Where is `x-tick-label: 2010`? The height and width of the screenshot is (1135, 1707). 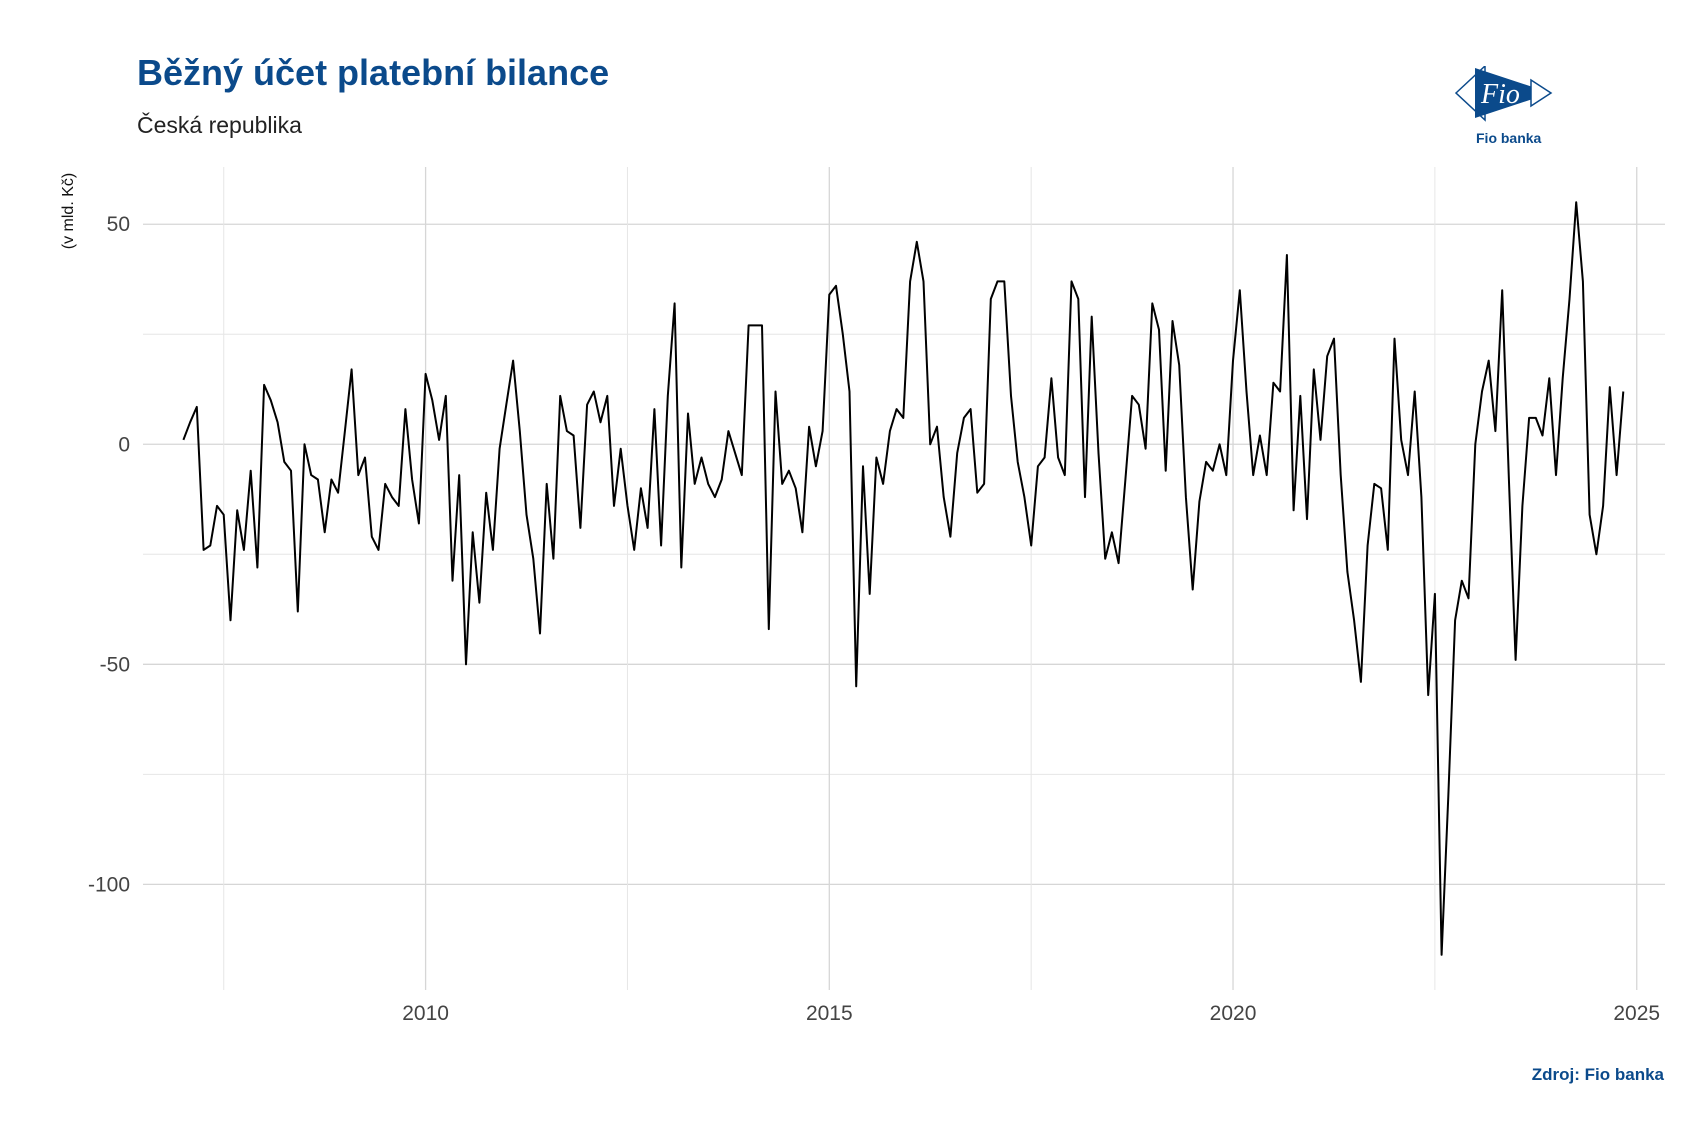 x-tick-label: 2010 is located at coordinates (425, 1013).